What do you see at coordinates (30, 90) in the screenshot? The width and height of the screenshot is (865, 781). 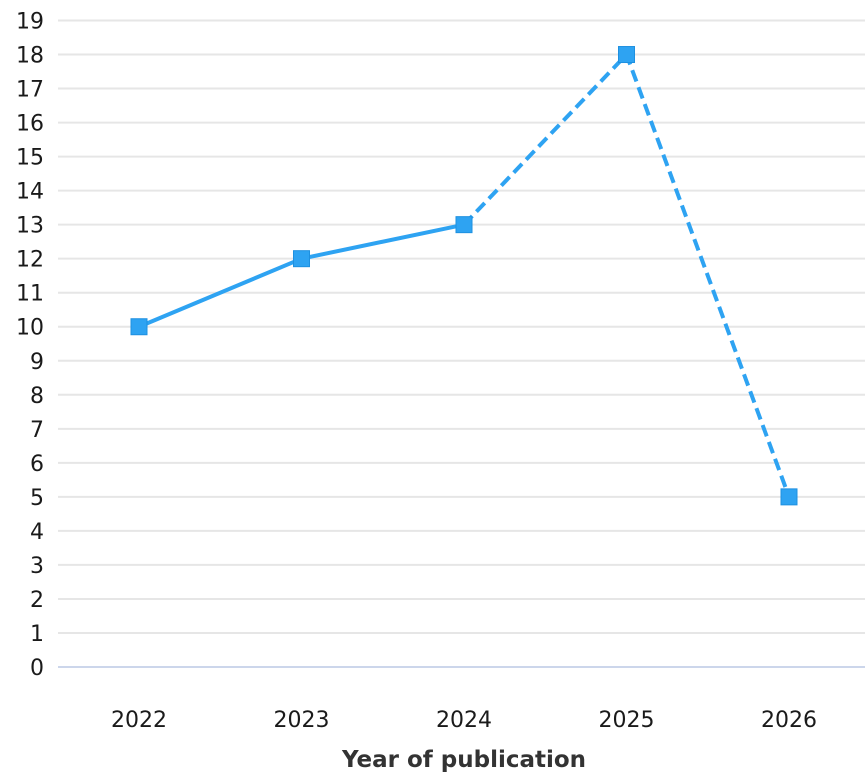 I see `y-tick-label: 17` at bounding box center [30, 90].